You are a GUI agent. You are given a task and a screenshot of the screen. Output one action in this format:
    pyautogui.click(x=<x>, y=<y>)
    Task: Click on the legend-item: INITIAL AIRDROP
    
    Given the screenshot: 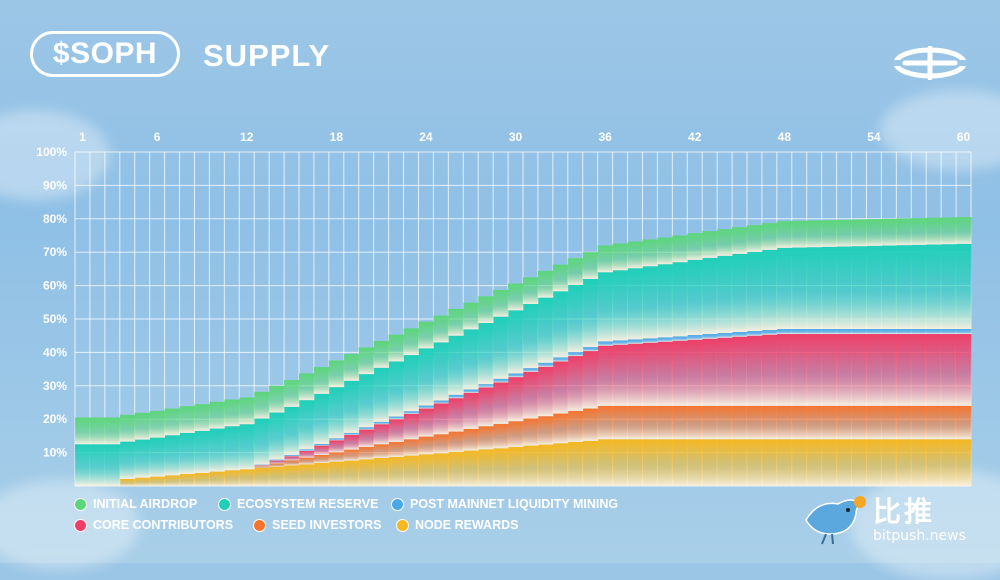 What is the action you would take?
    pyautogui.click(x=135, y=504)
    